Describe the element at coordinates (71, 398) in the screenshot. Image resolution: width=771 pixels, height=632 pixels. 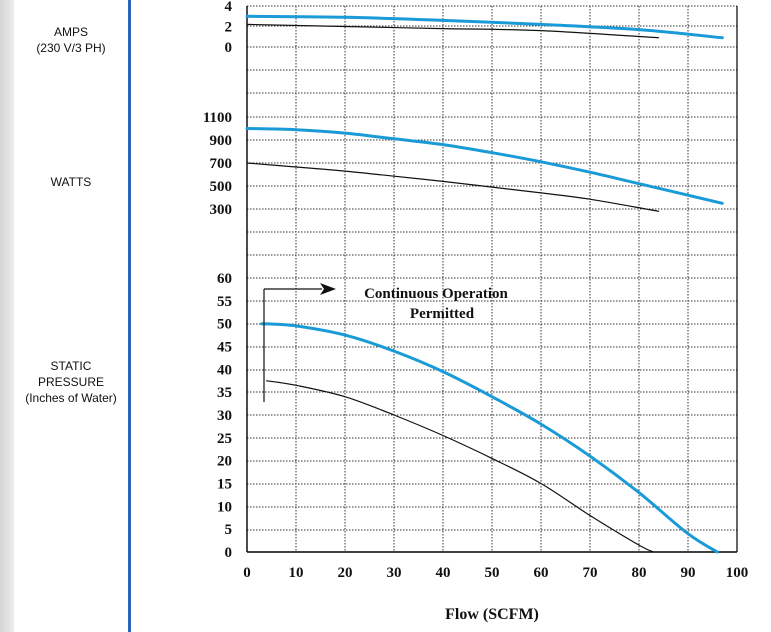
I see `pressure-label-line: (Inches of Water)` at that location.